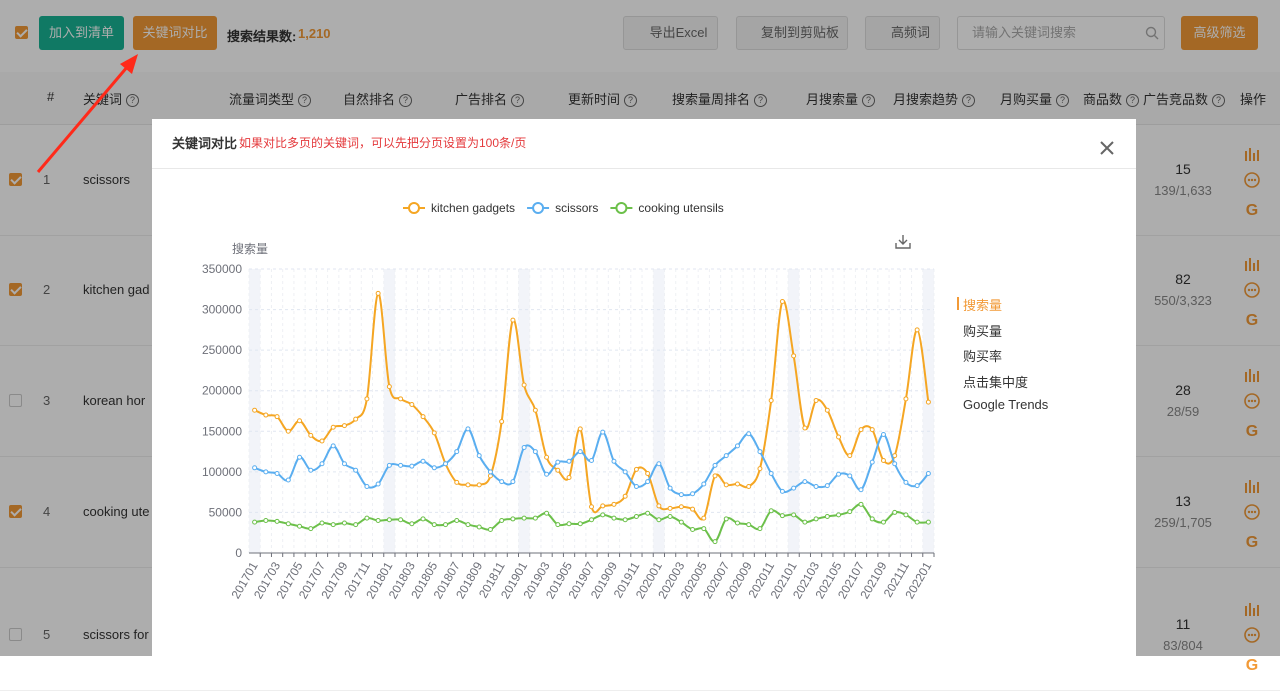 This screenshot has width=1280, height=691. I want to click on ad-count: 11, so click(1183, 624).